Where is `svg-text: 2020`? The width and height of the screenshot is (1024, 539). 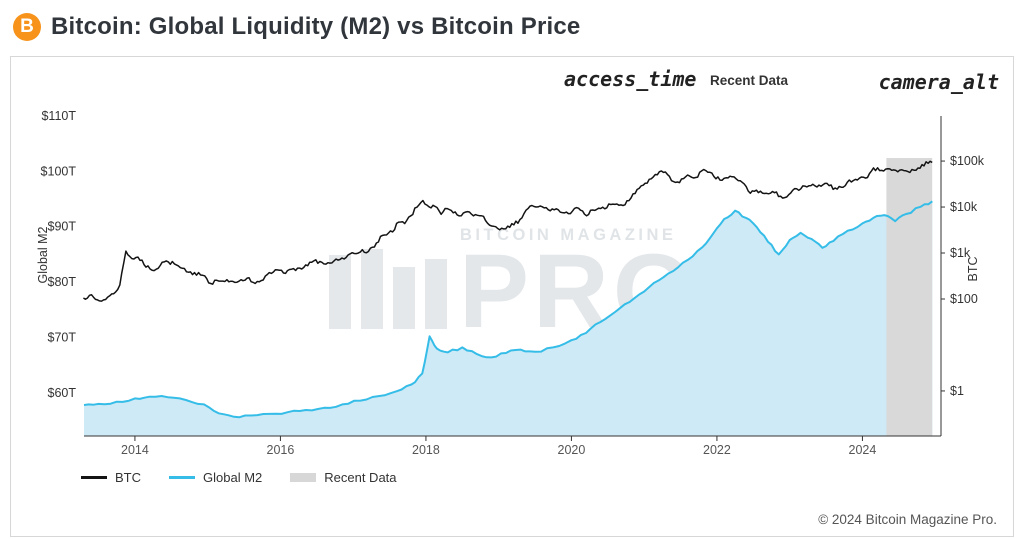
svg-text: 2020 is located at coordinates (572, 450).